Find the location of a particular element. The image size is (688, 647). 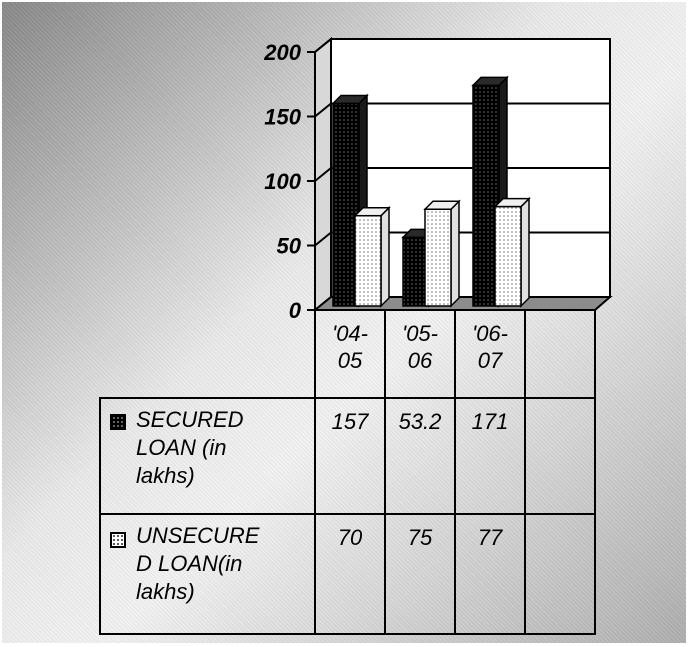

table-cell-secured-0: 157 is located at coordinates (350, 421).